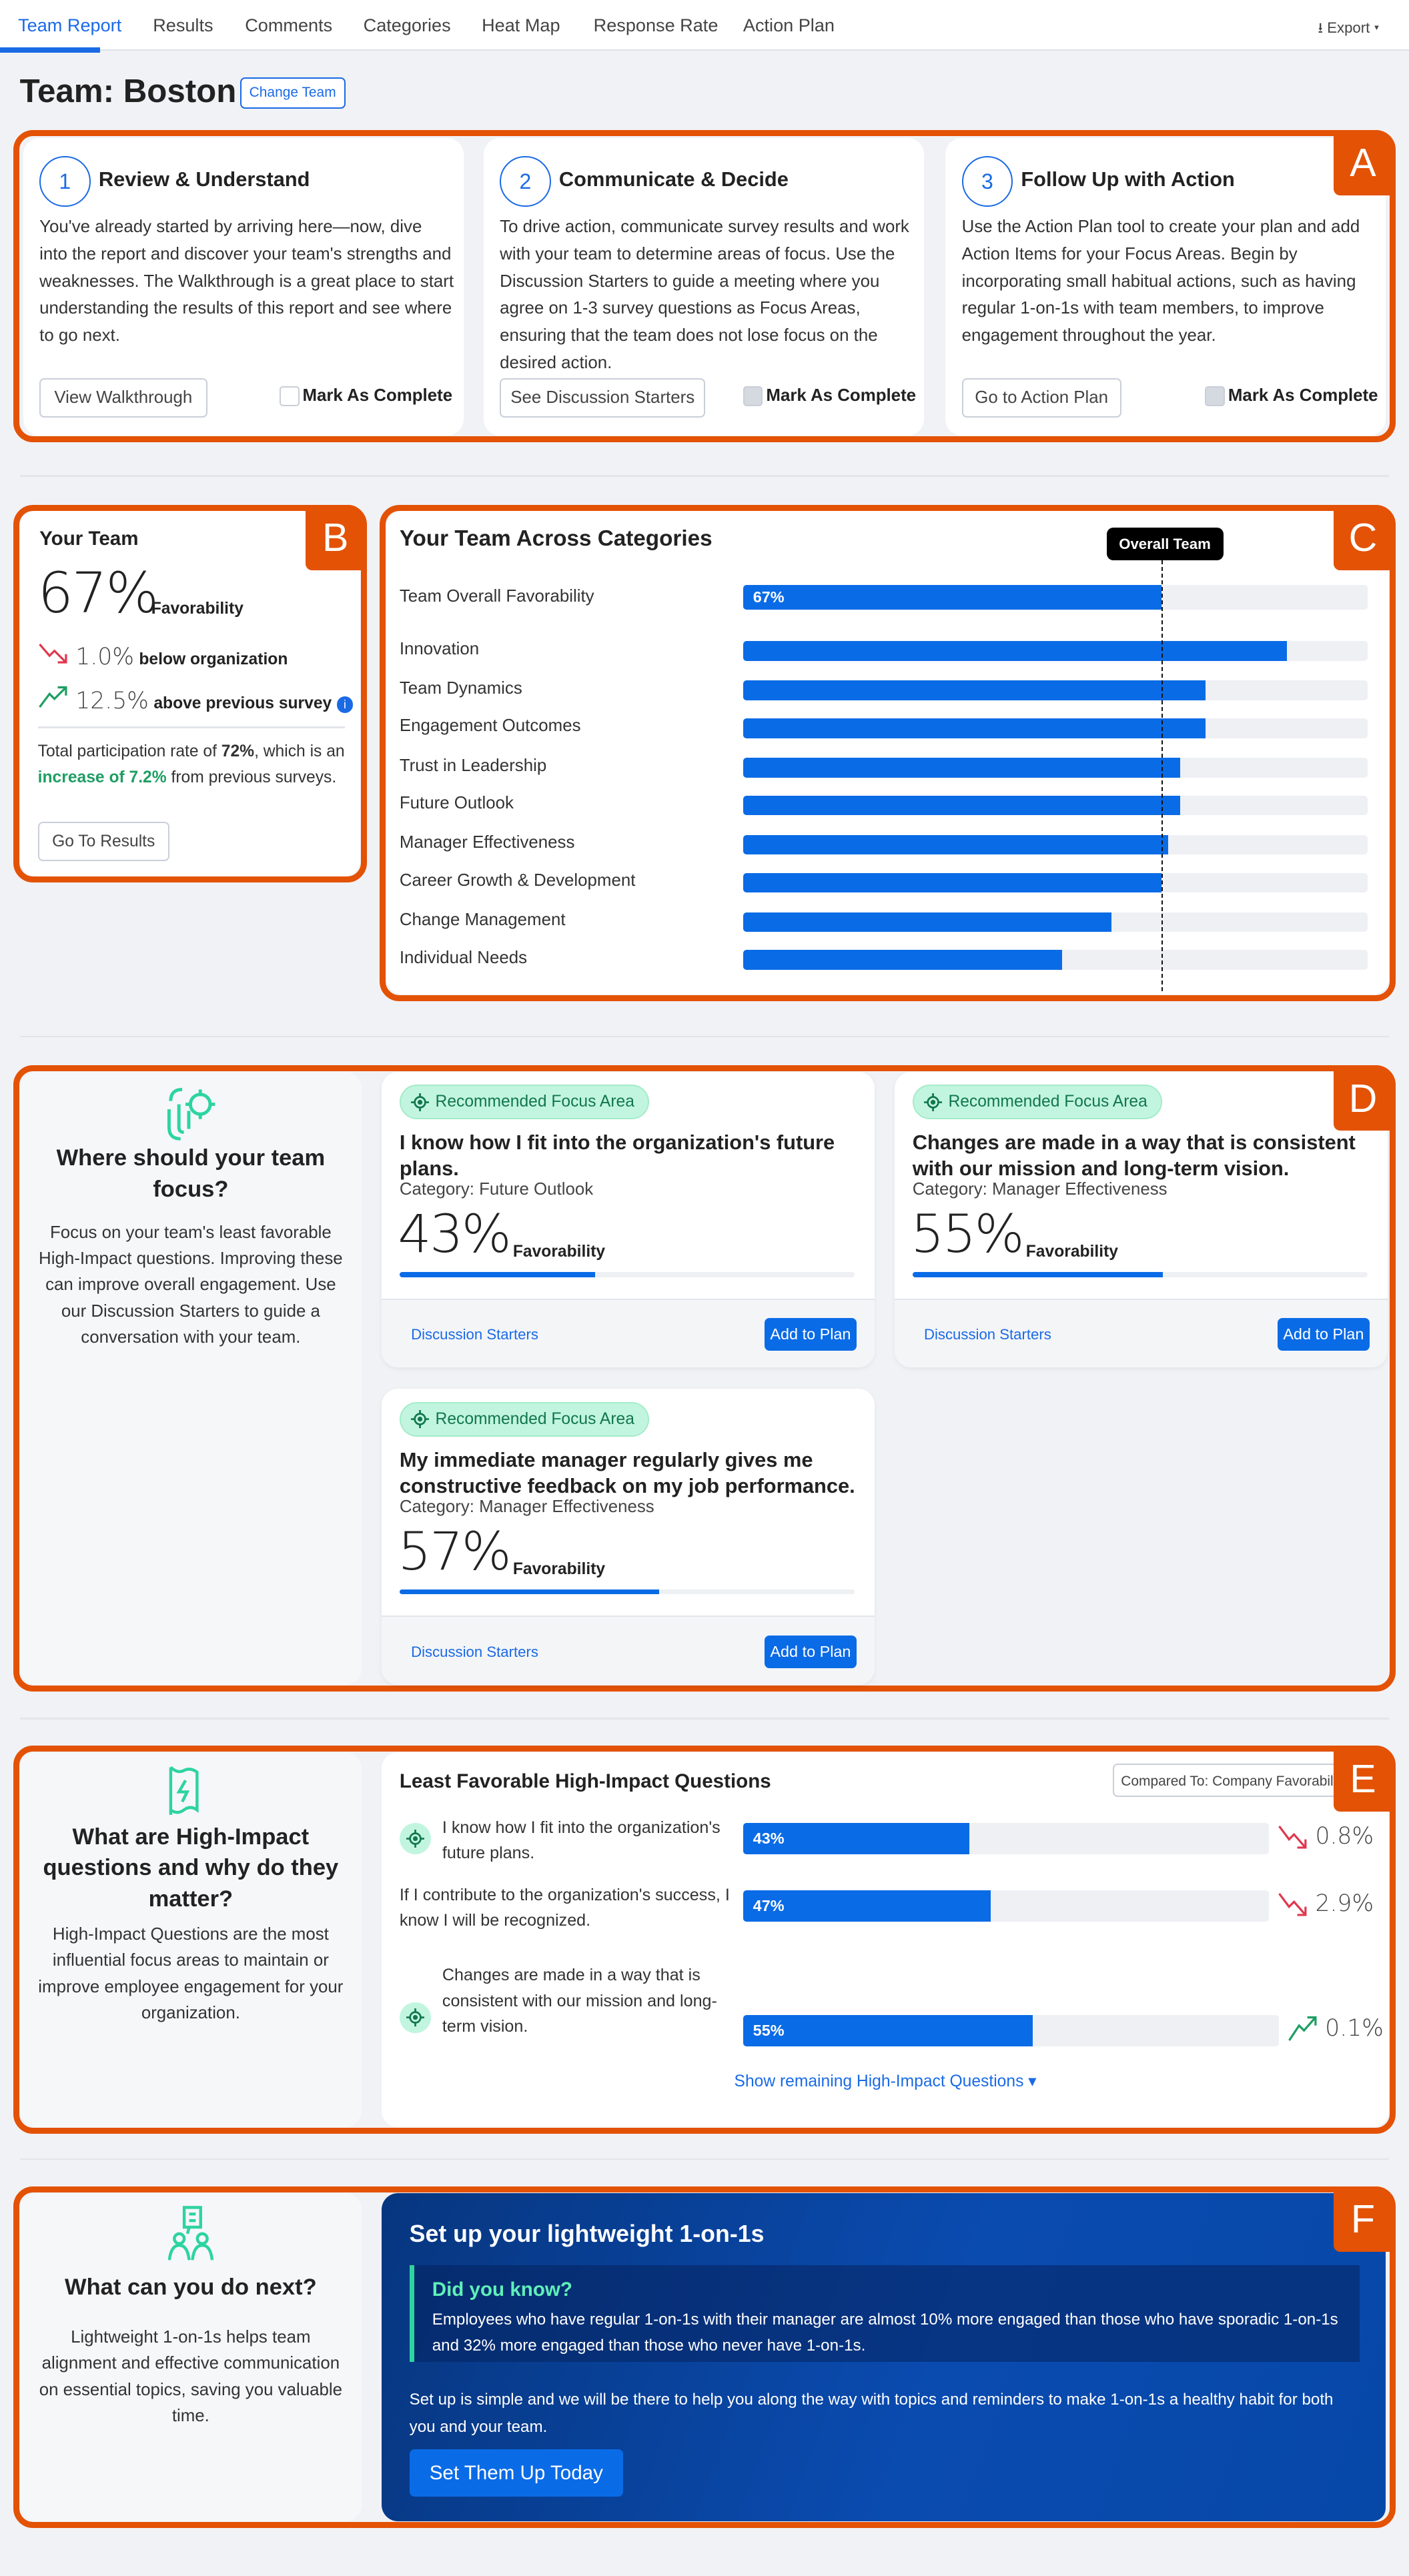  I want to click on focus-favorability: 57%, so click(454, 1551).